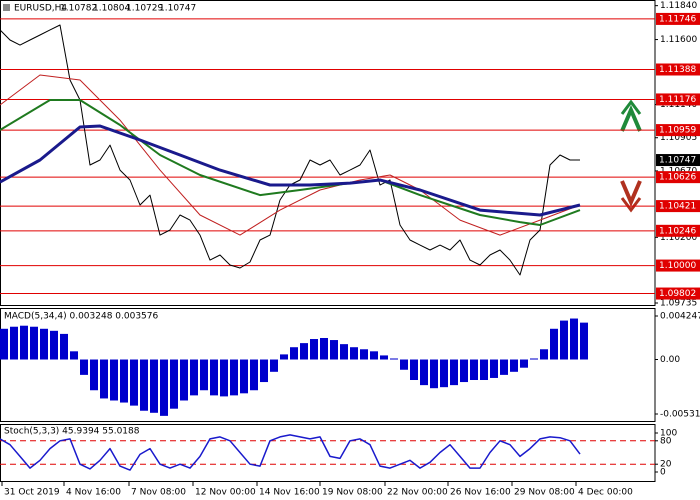 The height and width of the screenshot is (500, 700). Describe the element at coordinates (78, 9) in the screenshot. I see `ohlc-open: 1.10782` at that location.